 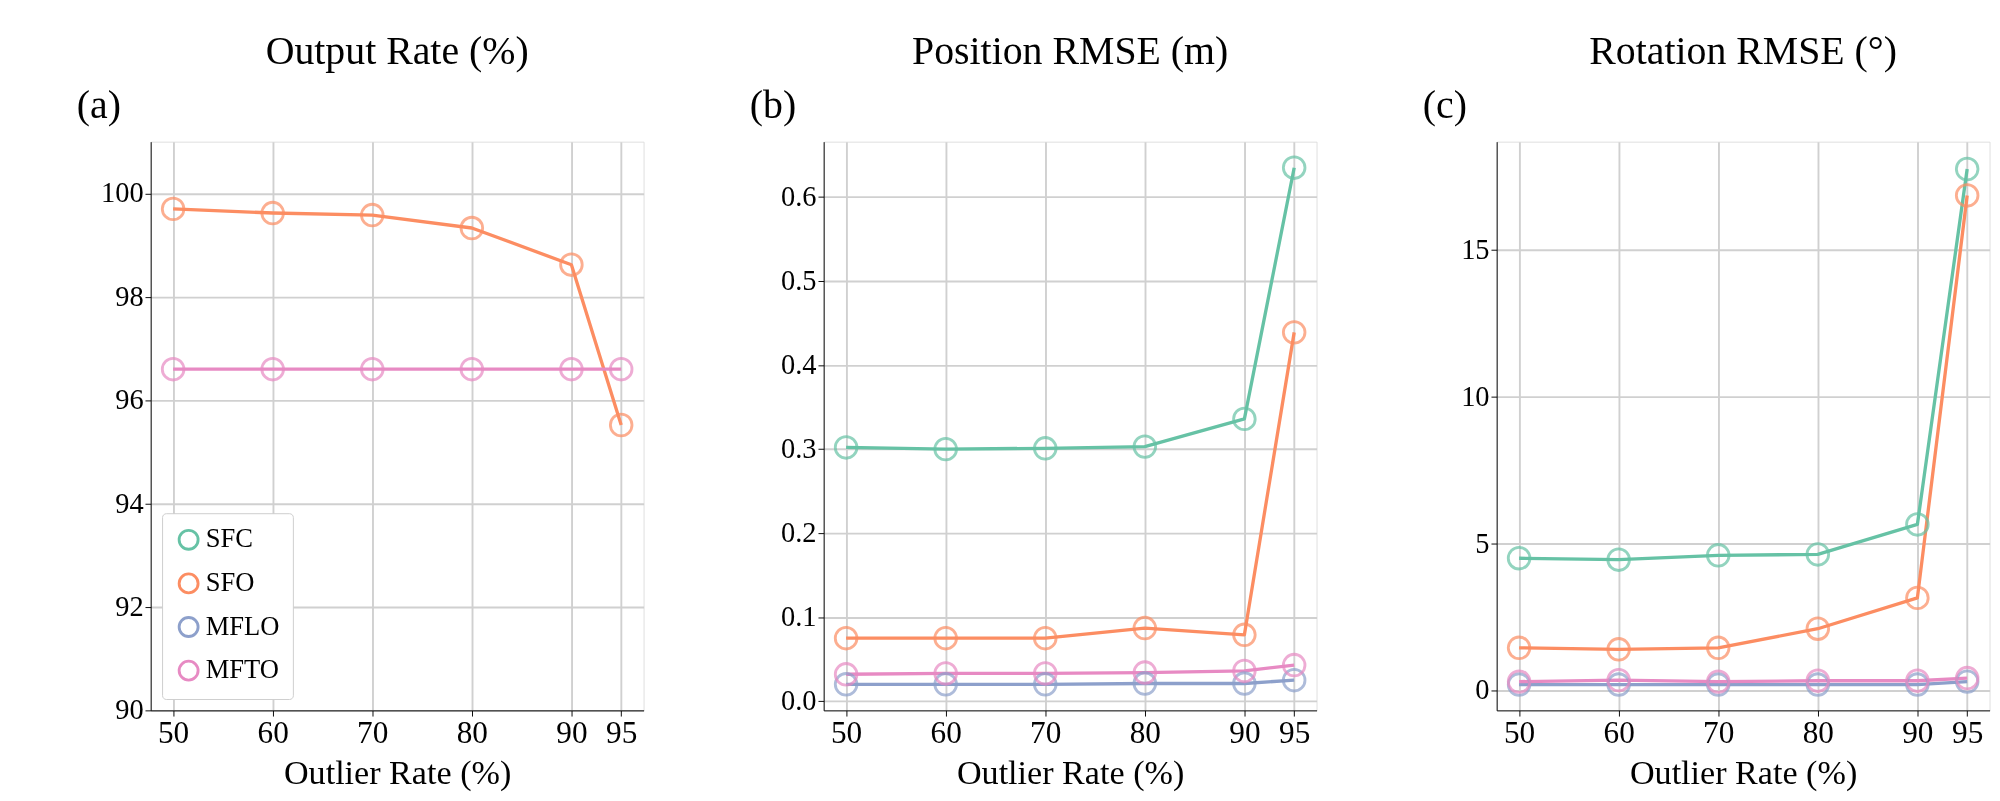 What do you see at coordinates (1482, 690) in the screenshot?
I see `y-tick-label: 0` at bounding box center [1482, 690].